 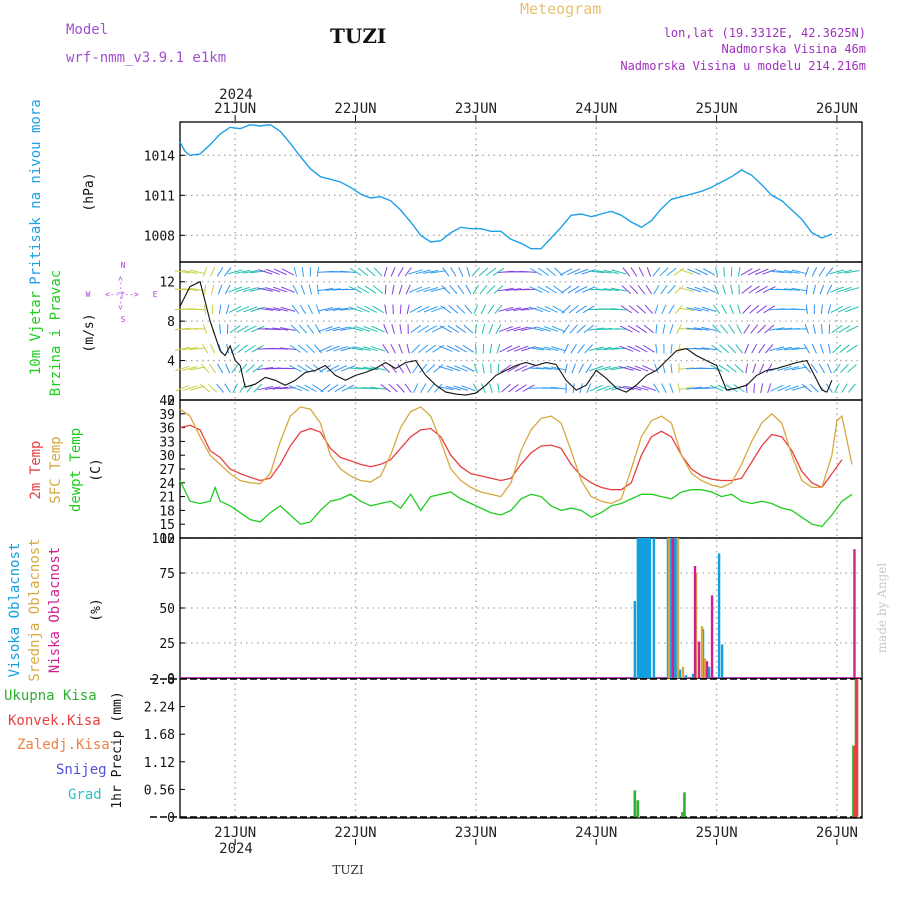 I want to click on bottom-day-labels: 21JUN 22JUN 23JUN 24JUN 25JUN 26JUN, so click(x=536, y=835).